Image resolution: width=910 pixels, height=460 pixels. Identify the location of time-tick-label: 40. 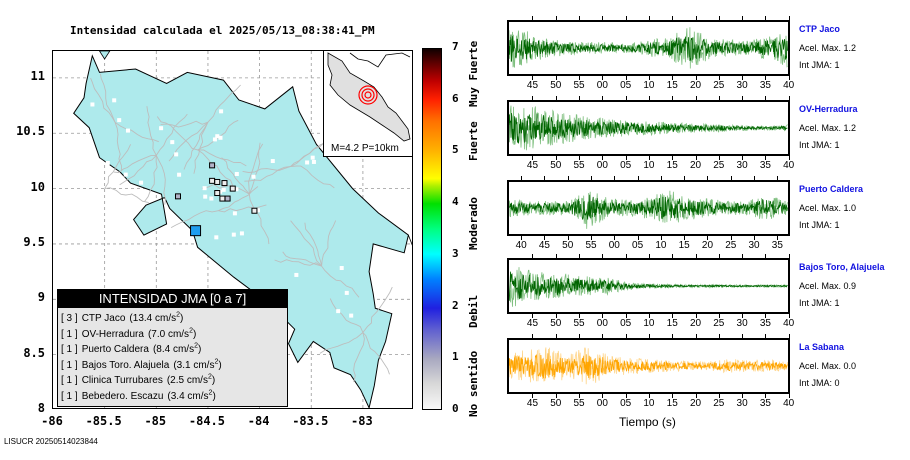
(789, 403).